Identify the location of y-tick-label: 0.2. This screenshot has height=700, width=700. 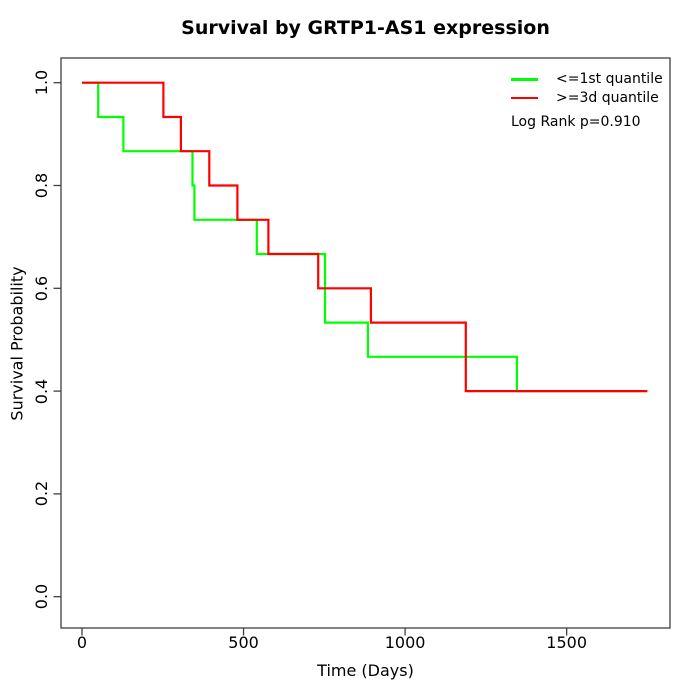
(42, 494).